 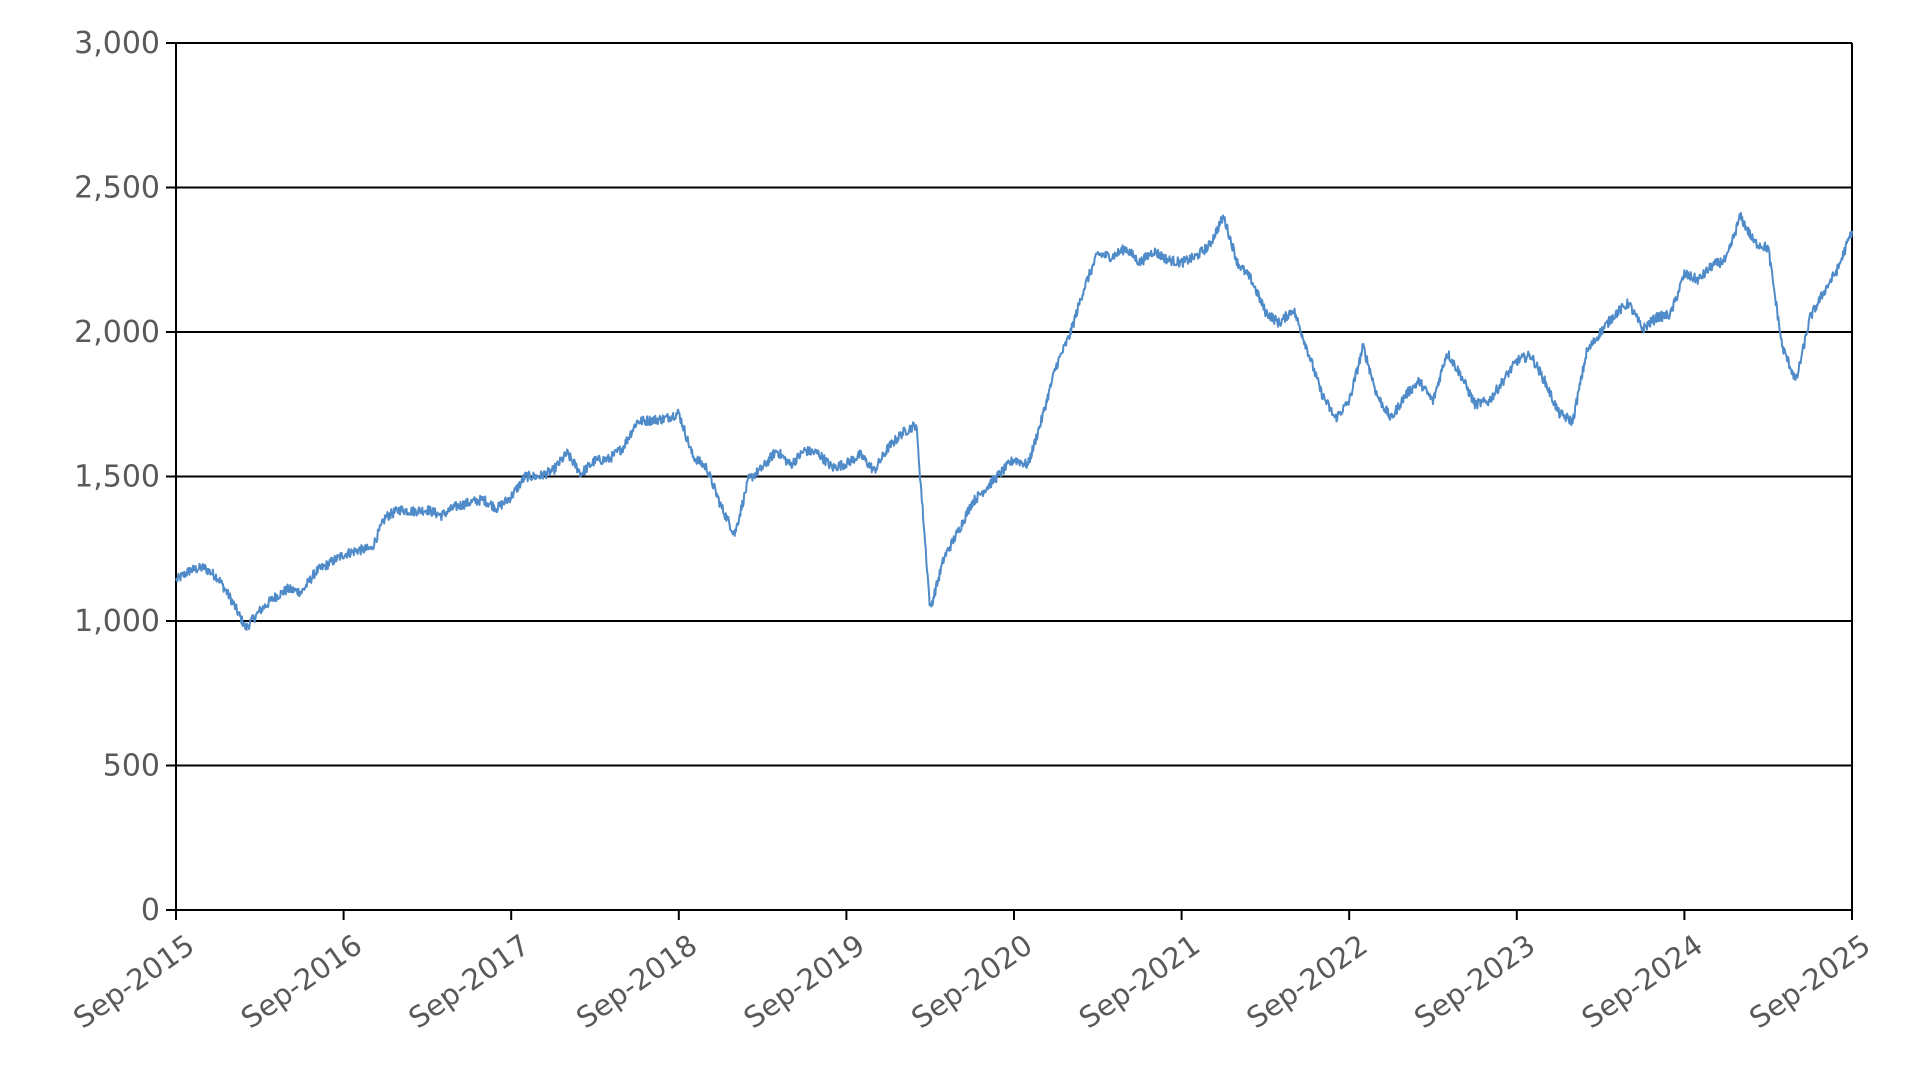 What do you see at coordinates (117, 332) in the screenshot?
I see `y-tick-label: 2,000` at bounding box center [117, 332].